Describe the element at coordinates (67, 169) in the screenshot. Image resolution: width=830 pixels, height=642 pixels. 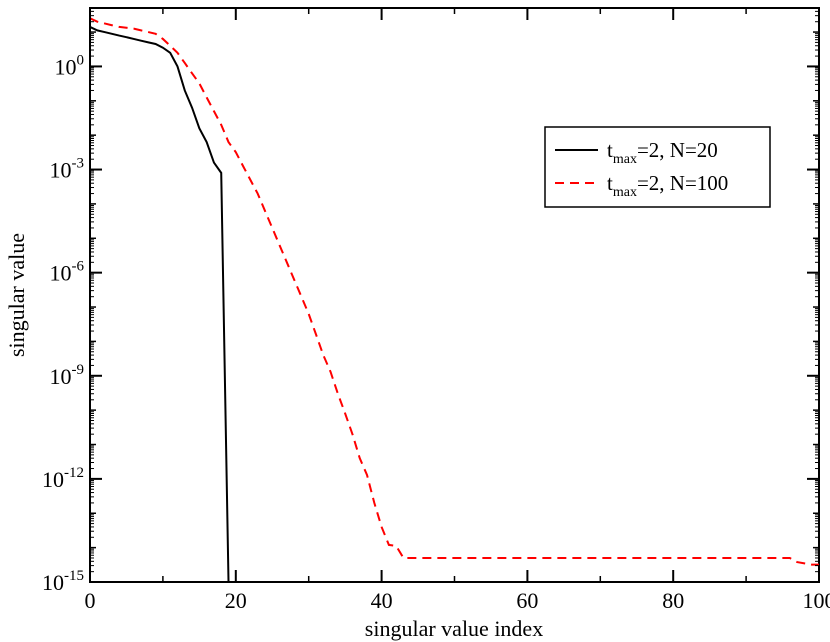
I see `y-tick-label-1: 10⁻³` at that location.